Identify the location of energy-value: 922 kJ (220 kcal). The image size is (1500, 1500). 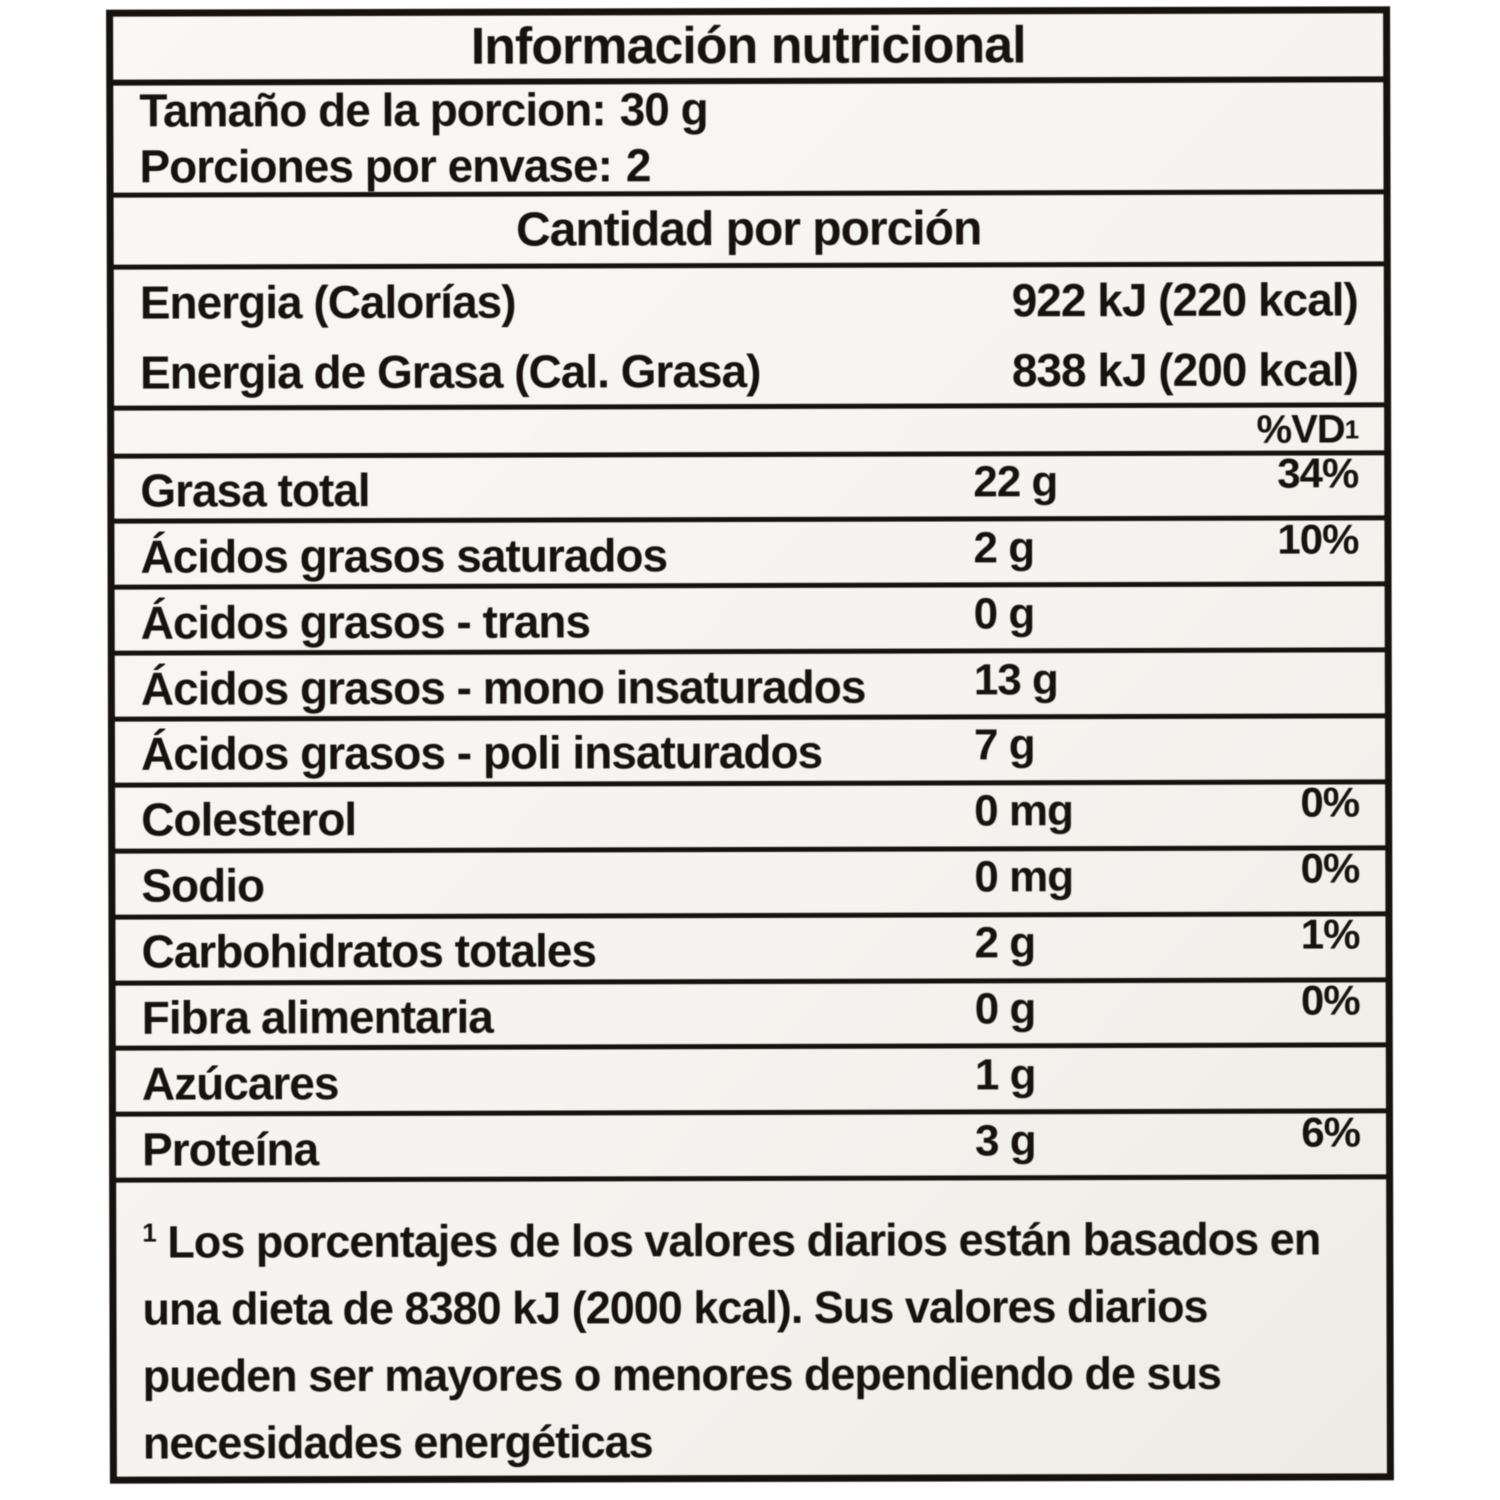
(1184, 300).